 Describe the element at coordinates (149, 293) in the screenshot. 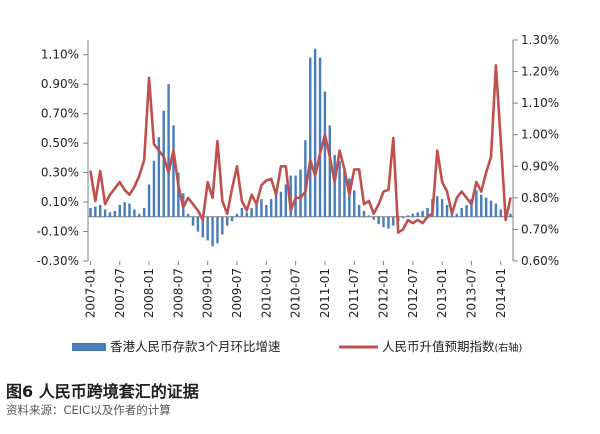

I see `x-tick-label: 2008-01` at that location.